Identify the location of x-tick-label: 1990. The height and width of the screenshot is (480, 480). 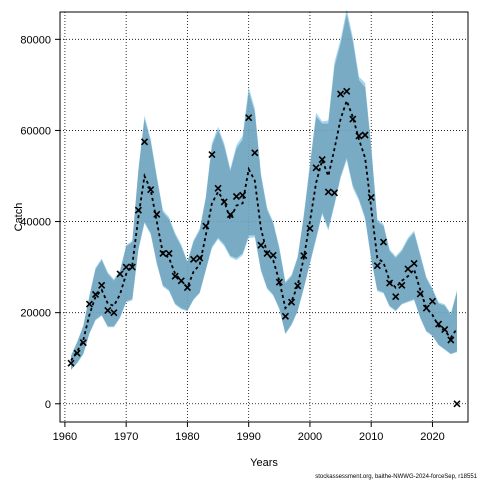
(248, 437).